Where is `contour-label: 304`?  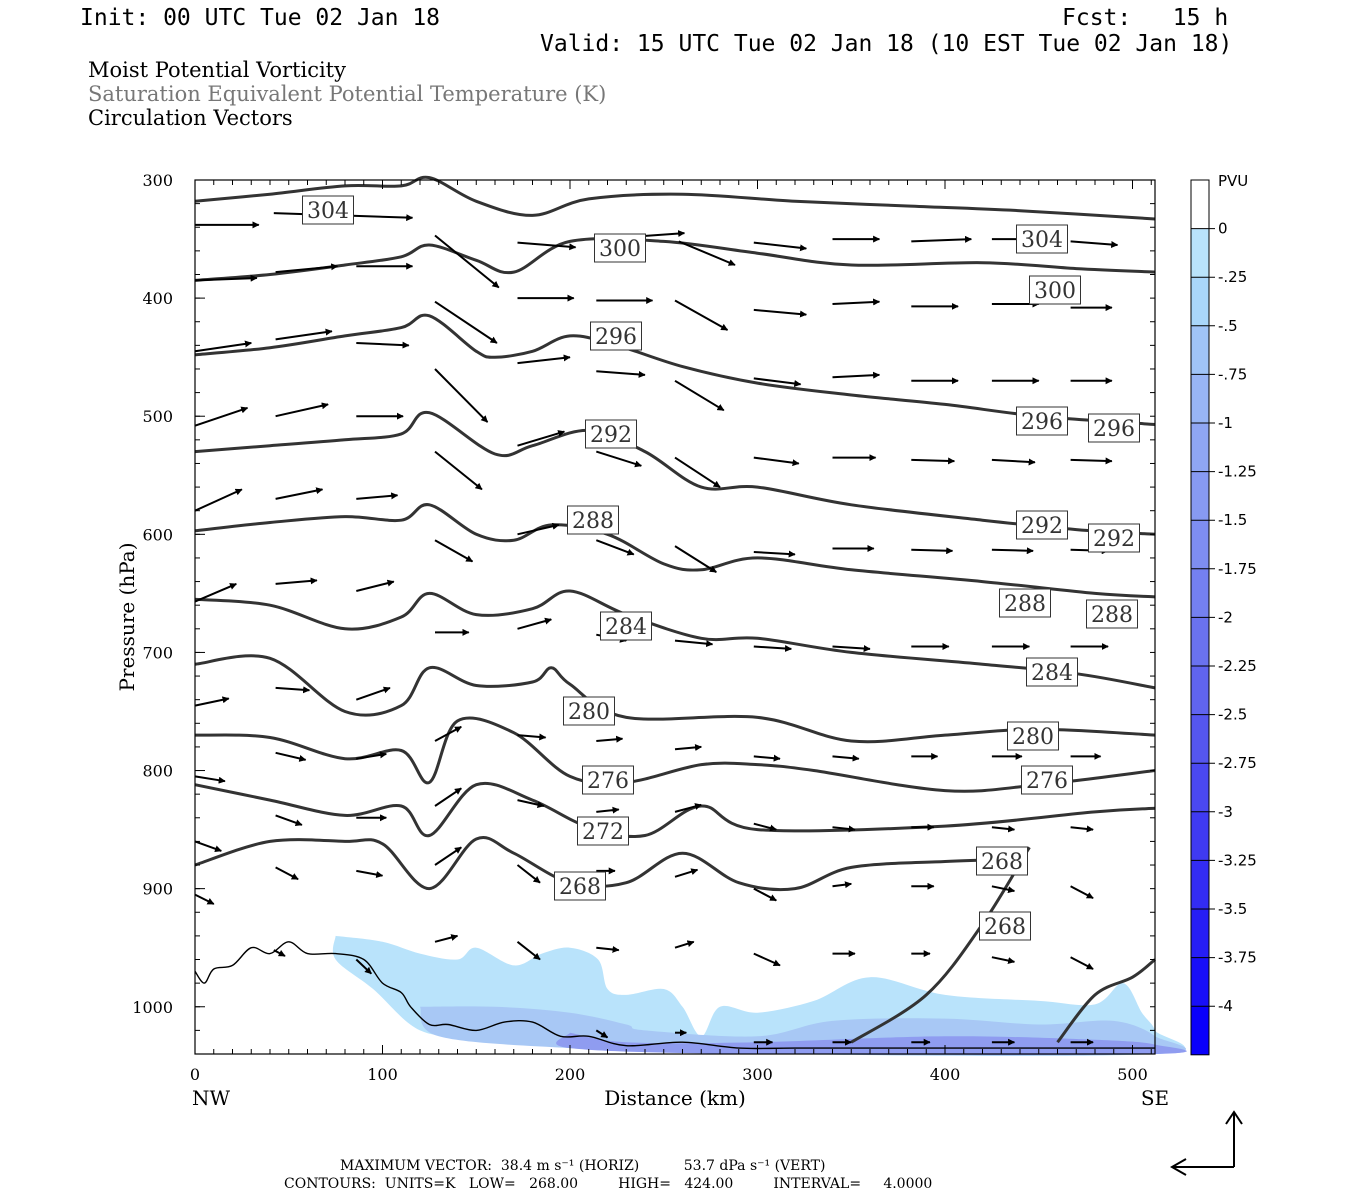
contour-label: 304 is located at coordinates (328, 211).